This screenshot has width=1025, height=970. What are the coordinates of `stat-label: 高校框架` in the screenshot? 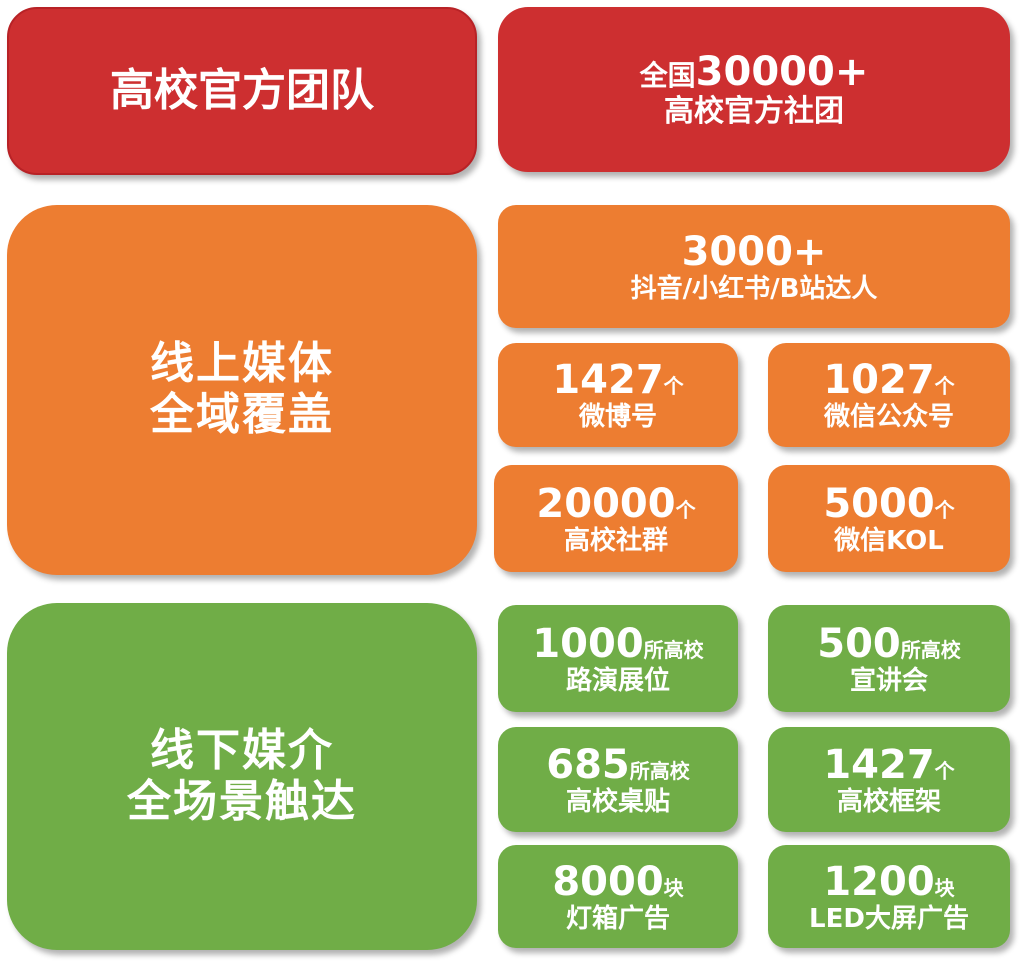 It's located at (888, 801).